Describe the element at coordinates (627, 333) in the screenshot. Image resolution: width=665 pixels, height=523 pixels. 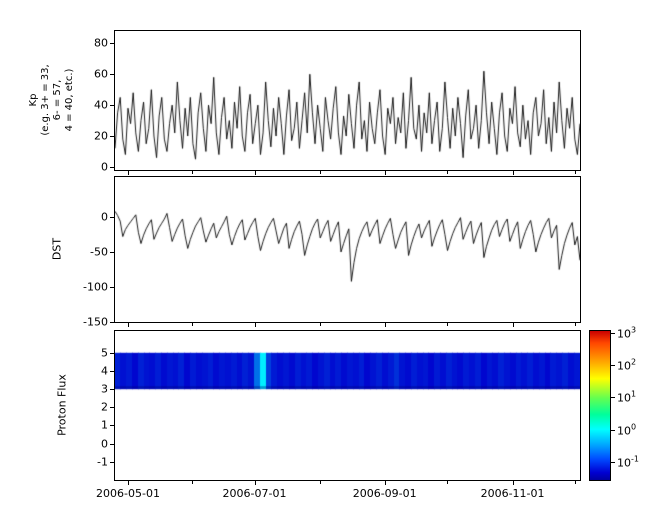
I see `colorbar-tick-label: 10³` at that location.